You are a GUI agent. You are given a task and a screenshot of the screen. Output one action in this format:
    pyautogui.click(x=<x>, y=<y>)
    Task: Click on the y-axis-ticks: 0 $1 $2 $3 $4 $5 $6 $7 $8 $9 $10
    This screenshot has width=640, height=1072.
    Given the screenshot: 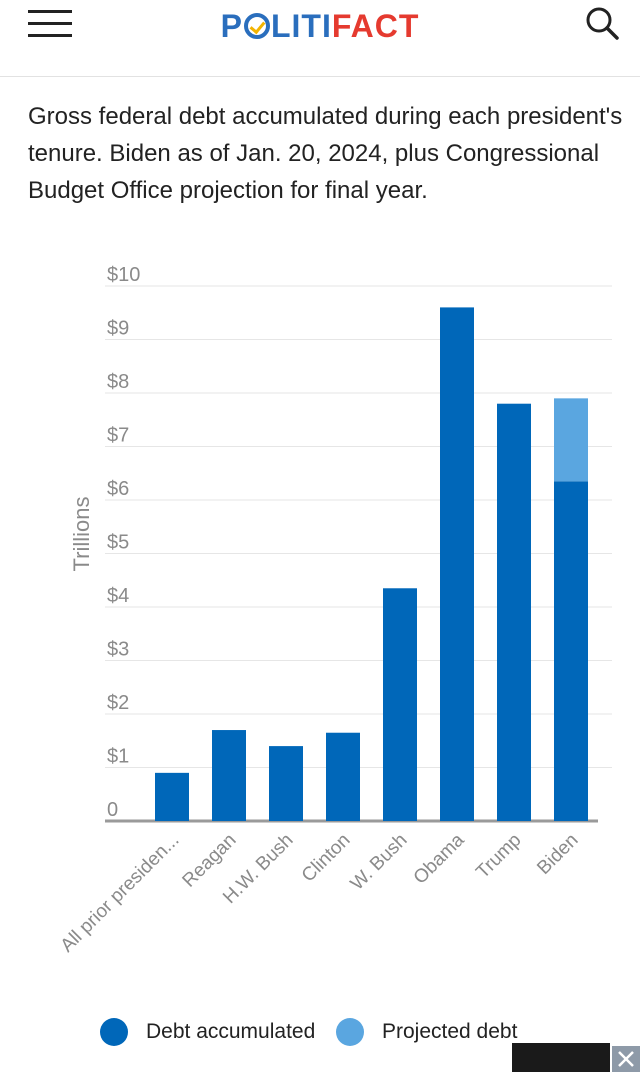 What is the action you would take?
    pyautogui.click(x=123, y=542)
    